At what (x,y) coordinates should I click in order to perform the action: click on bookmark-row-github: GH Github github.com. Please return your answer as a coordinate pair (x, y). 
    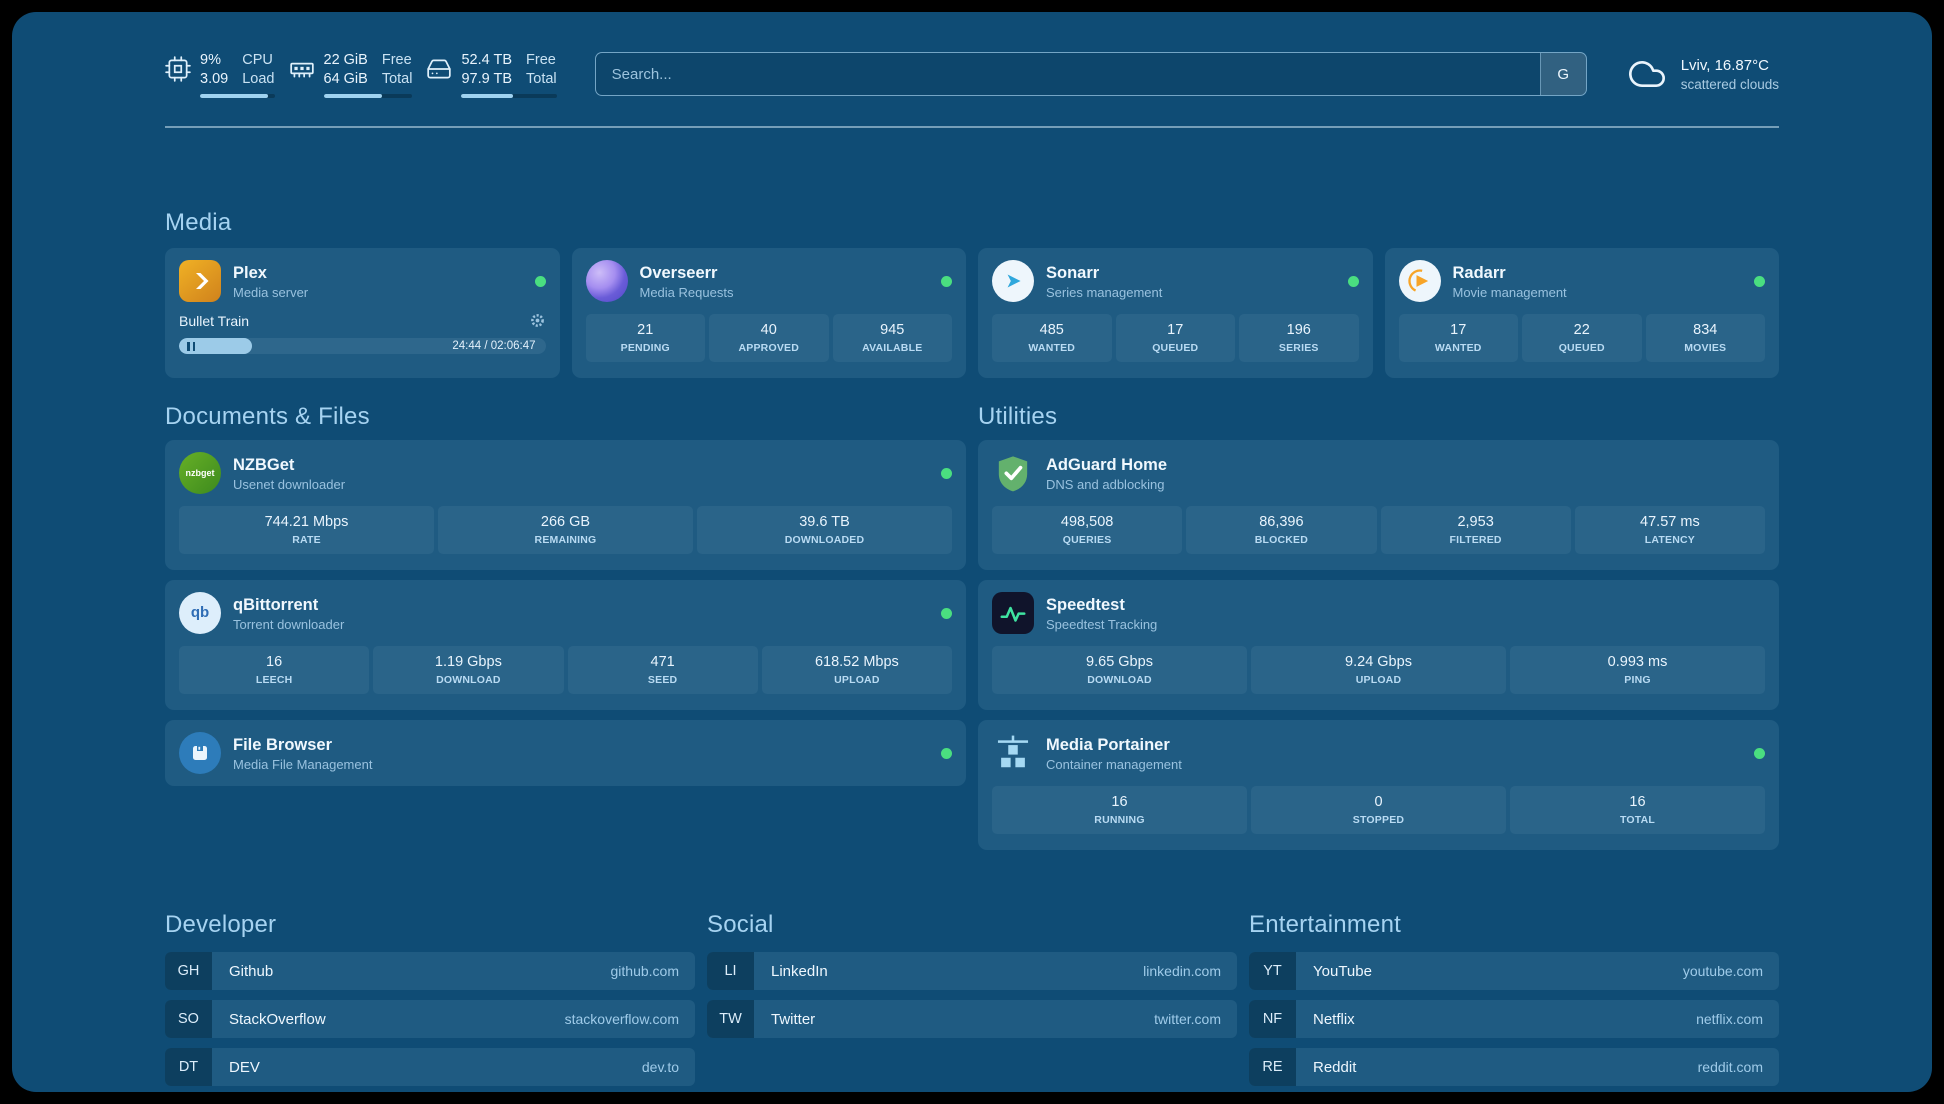
    Looking at the image, I should click on (430, 971).